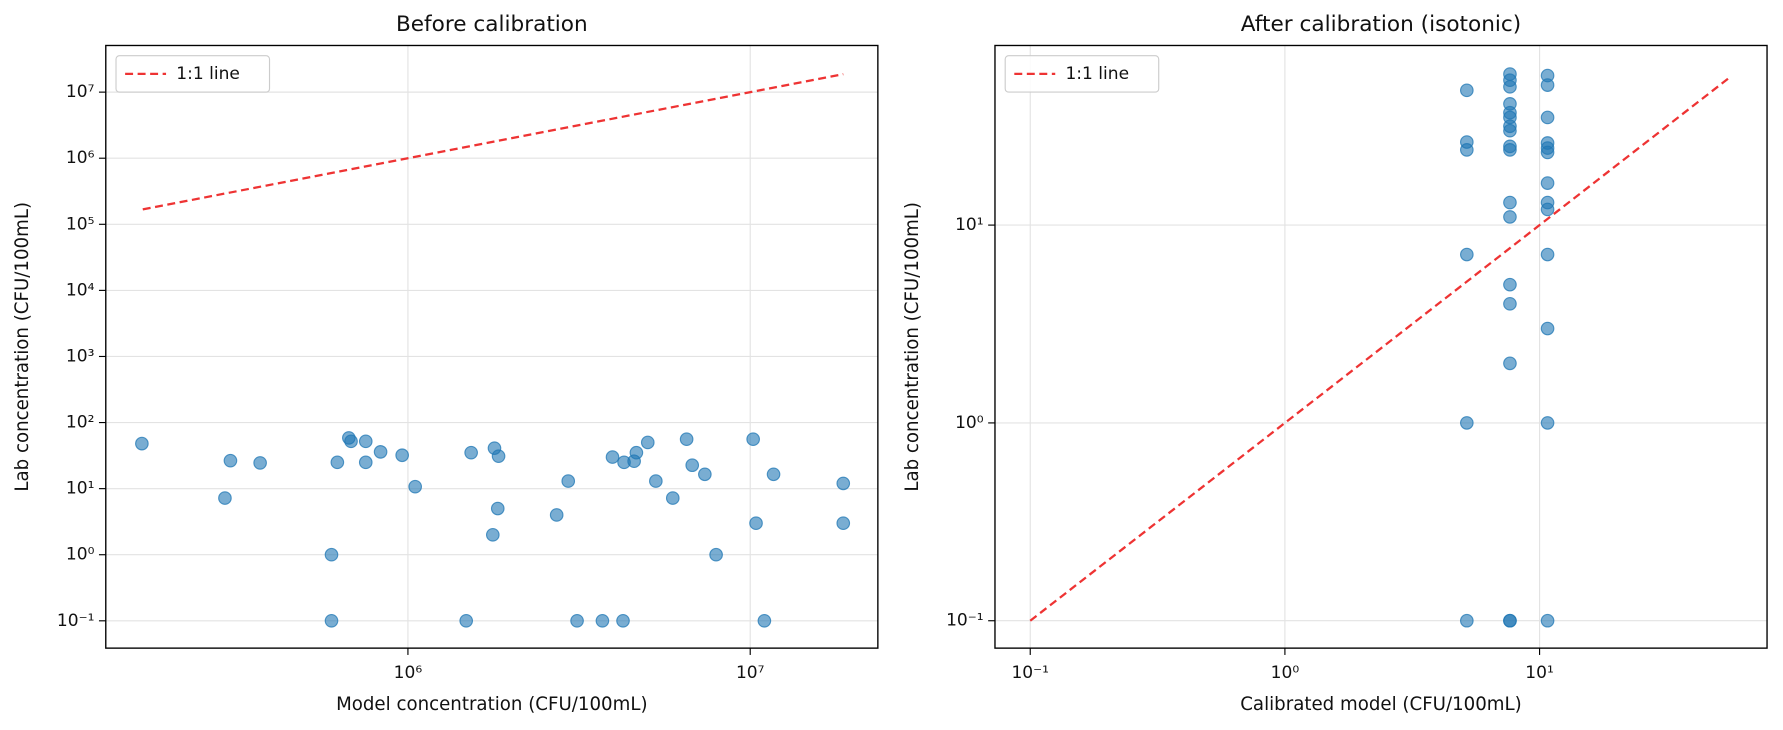 Image resolution: width=1783 pixels, height=730 pixels. I want to click on y-tick-label: 10⁵, so click(80, 224).